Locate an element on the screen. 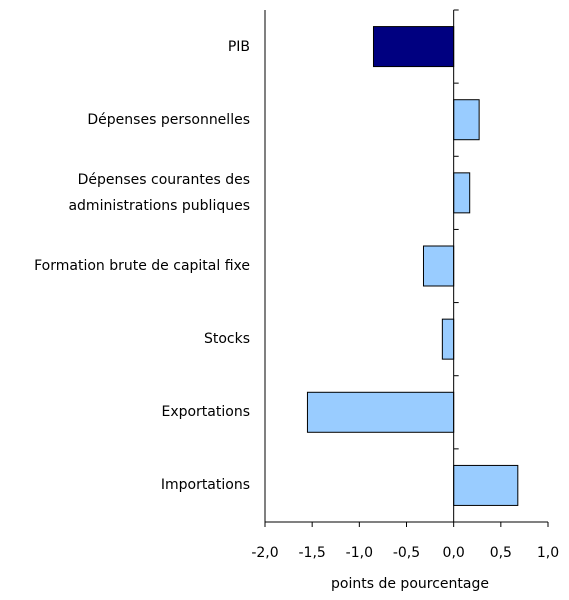 The image size is (569, 600). x-tick-label: -2,0 is located at coordinates (264, 553).